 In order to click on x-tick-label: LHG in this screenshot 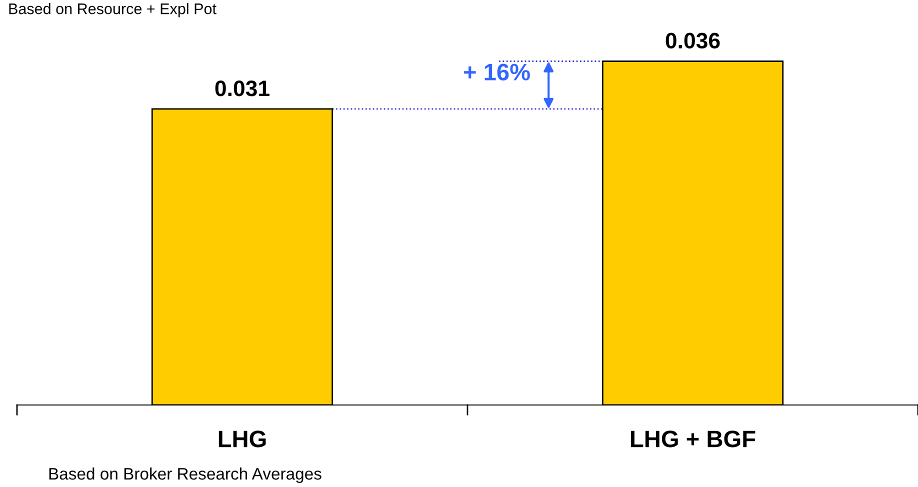, I will do `click(242, 439)`.